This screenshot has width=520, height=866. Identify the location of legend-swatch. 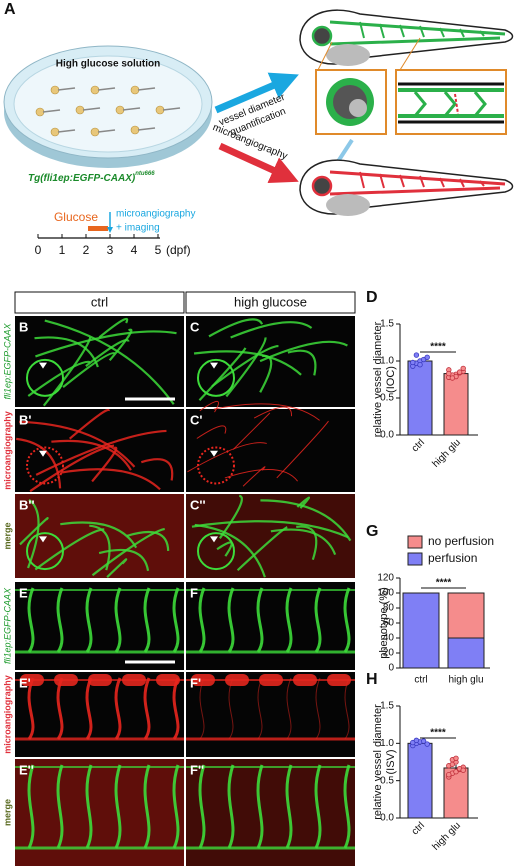
(415, 559).